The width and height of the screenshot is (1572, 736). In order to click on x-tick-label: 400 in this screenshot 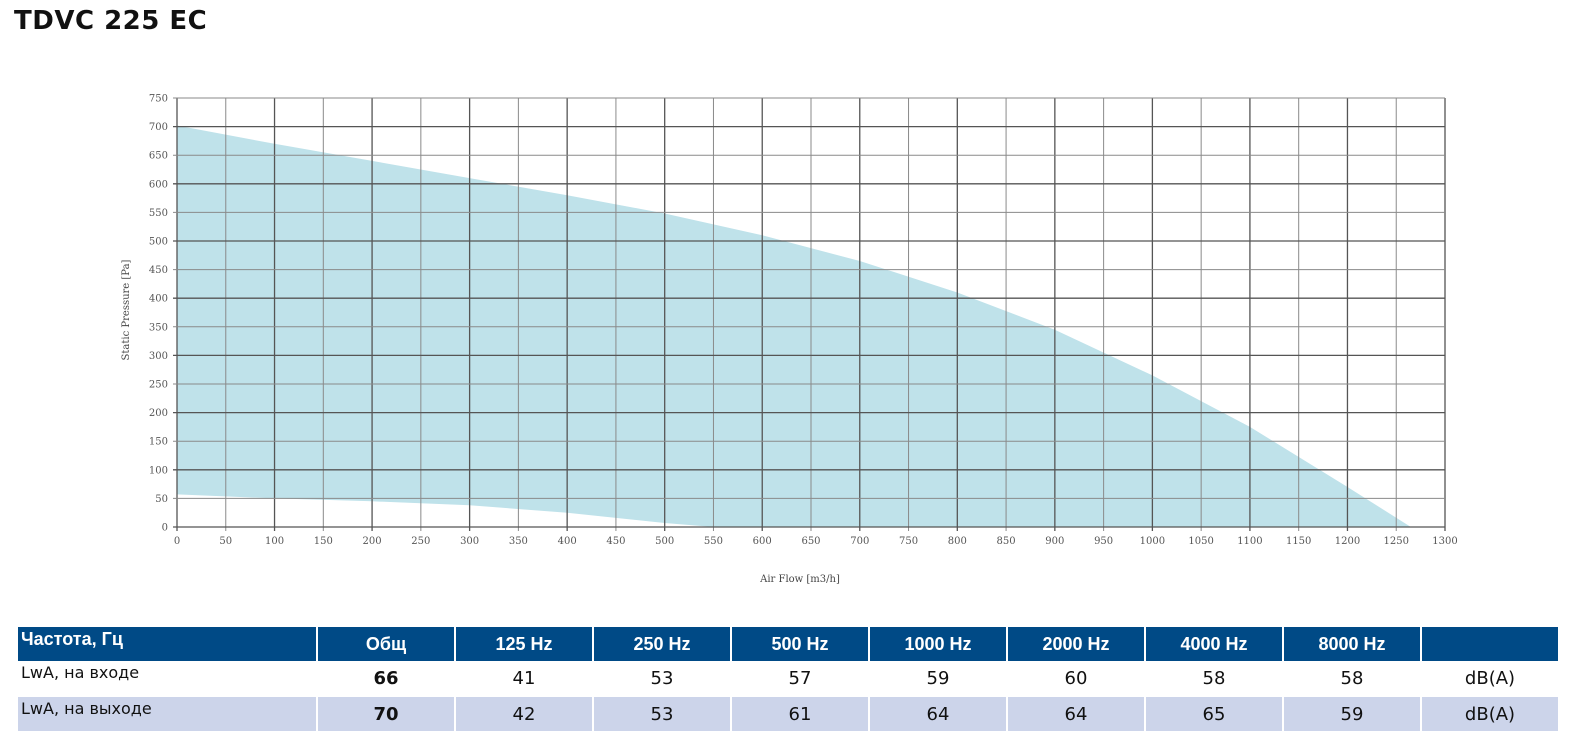, I will do `click(567, 541)`.